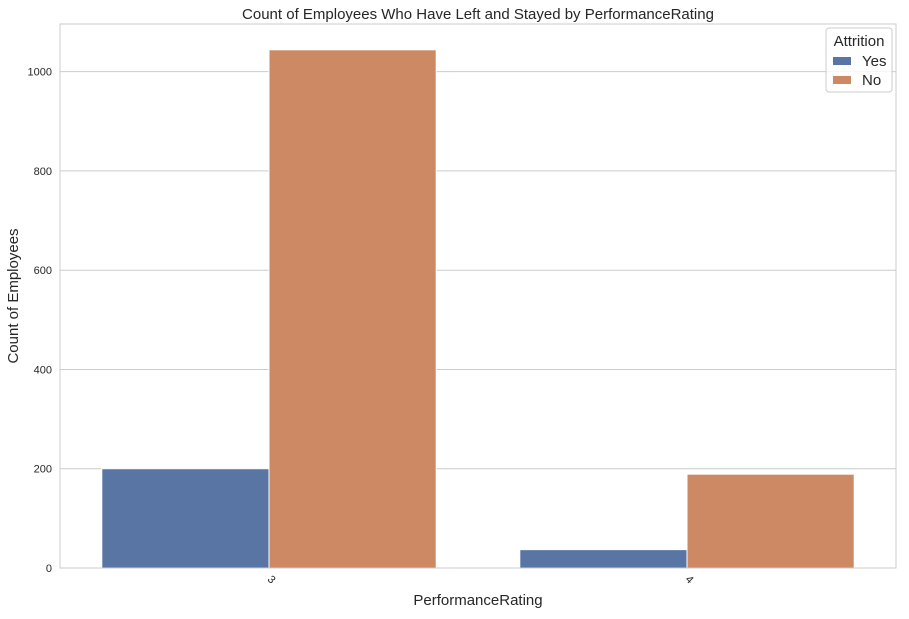  What do you see at coordinates (859, 41) in the screenshot?
I see `legend-title: Attrition` at bounding box center [859, 41].